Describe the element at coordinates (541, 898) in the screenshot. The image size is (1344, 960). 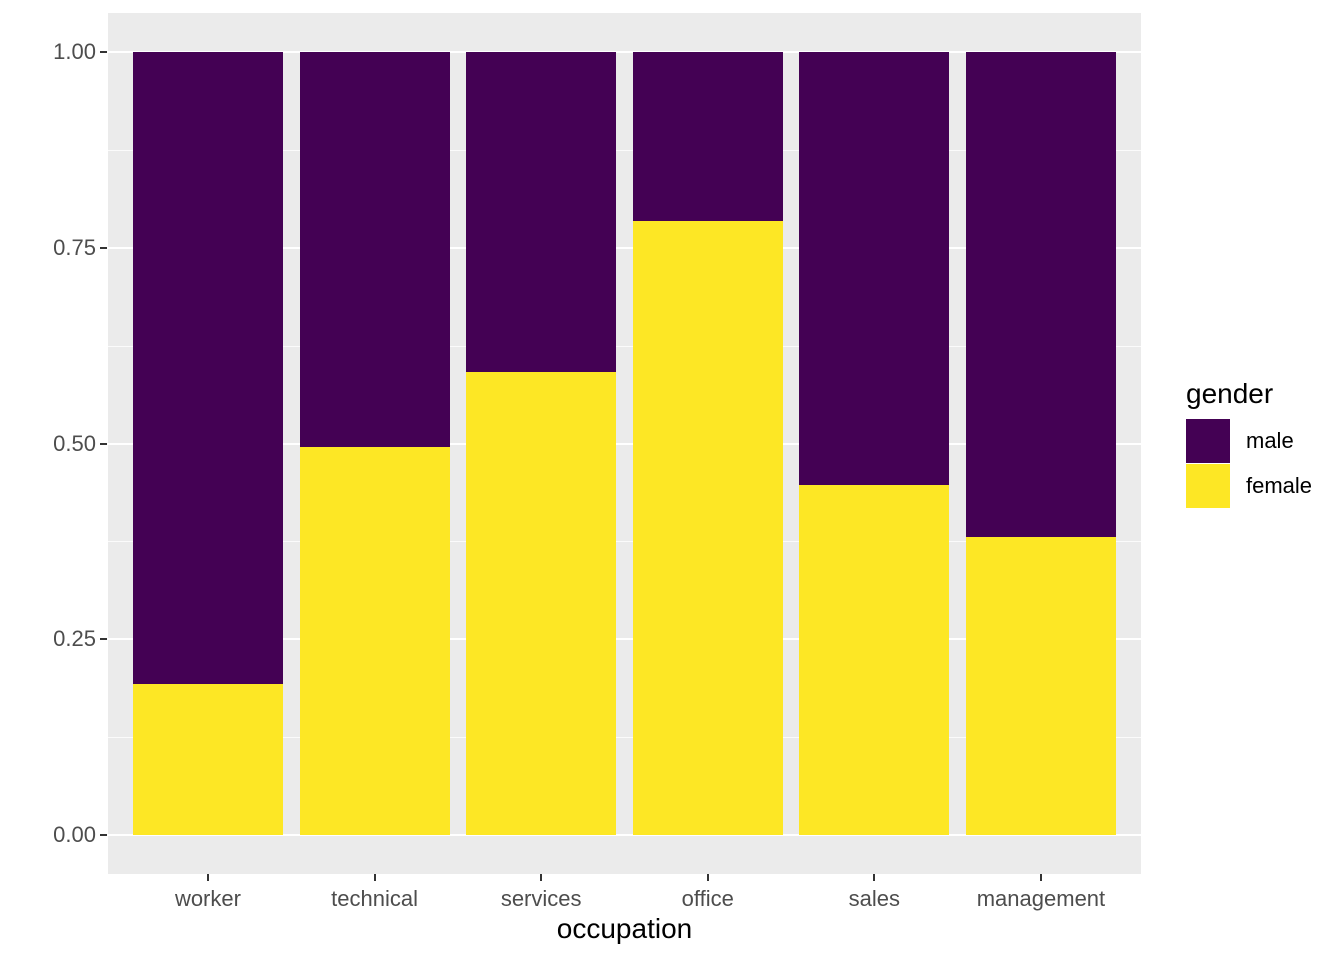
I see `x-tick-label: services` at that location.